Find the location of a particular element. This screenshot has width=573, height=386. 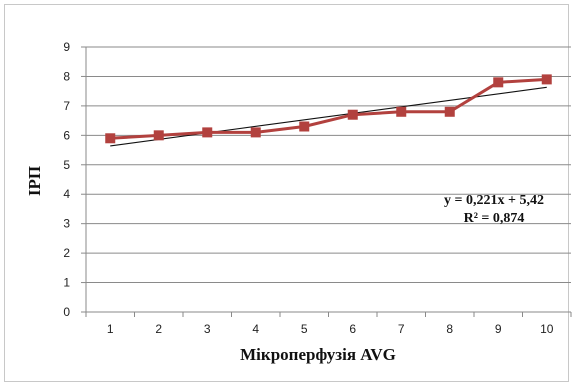

y-tick-label: 0 is located at coordinates (66, 312).